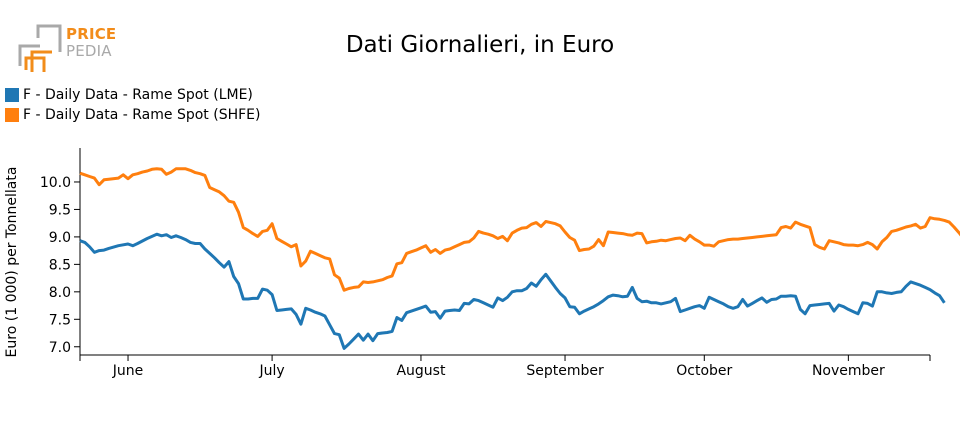  I want to click on x-tick-label: June, so click(128, 371).